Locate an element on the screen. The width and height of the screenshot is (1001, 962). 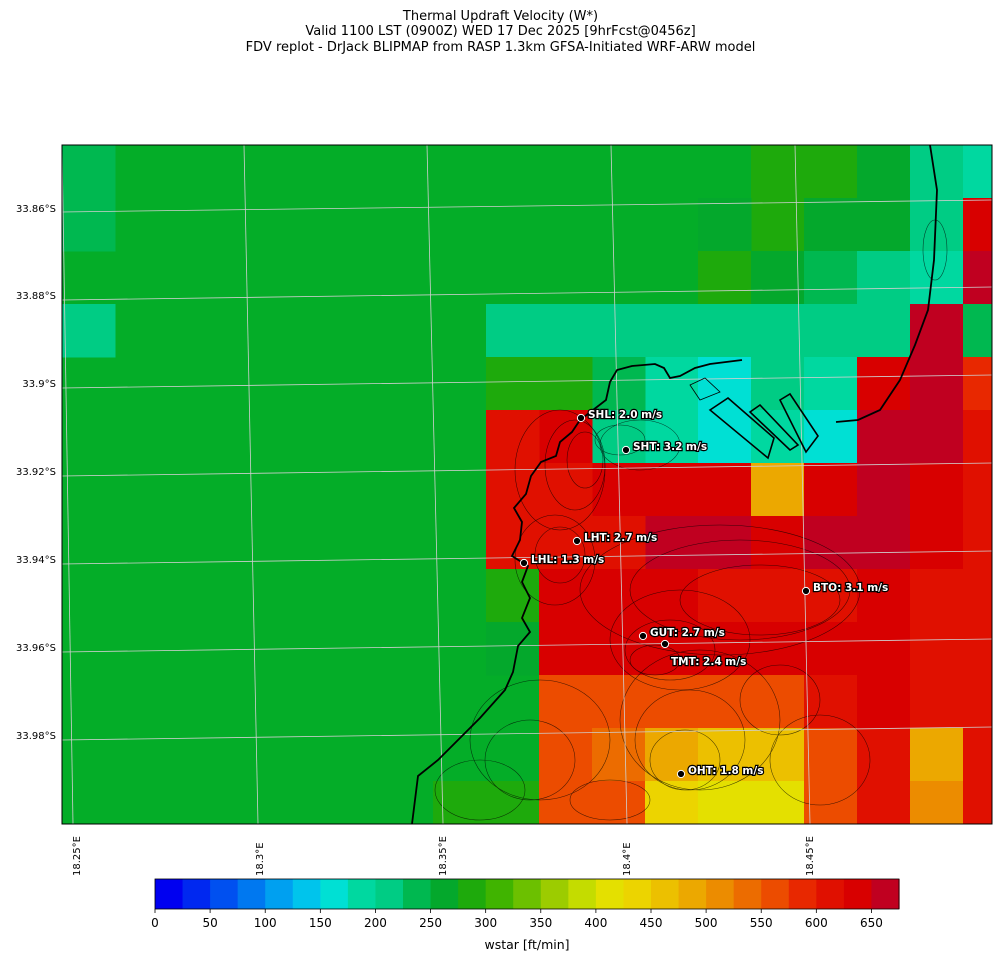
station-oht: OHT: 1.8 m/s is located at coordinates (720, 771).